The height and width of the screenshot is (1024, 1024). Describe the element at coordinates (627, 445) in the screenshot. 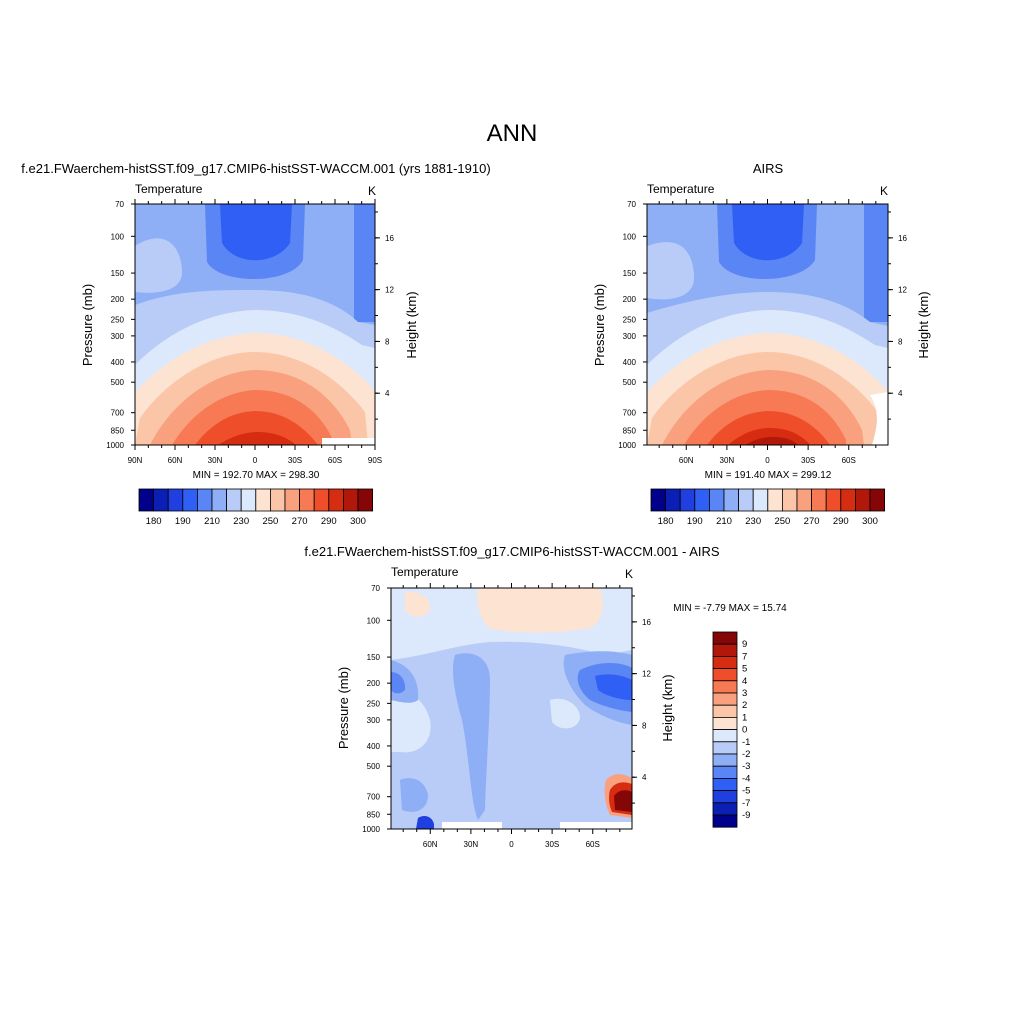

I see `obs-y-tick-label: 1000` at that location.